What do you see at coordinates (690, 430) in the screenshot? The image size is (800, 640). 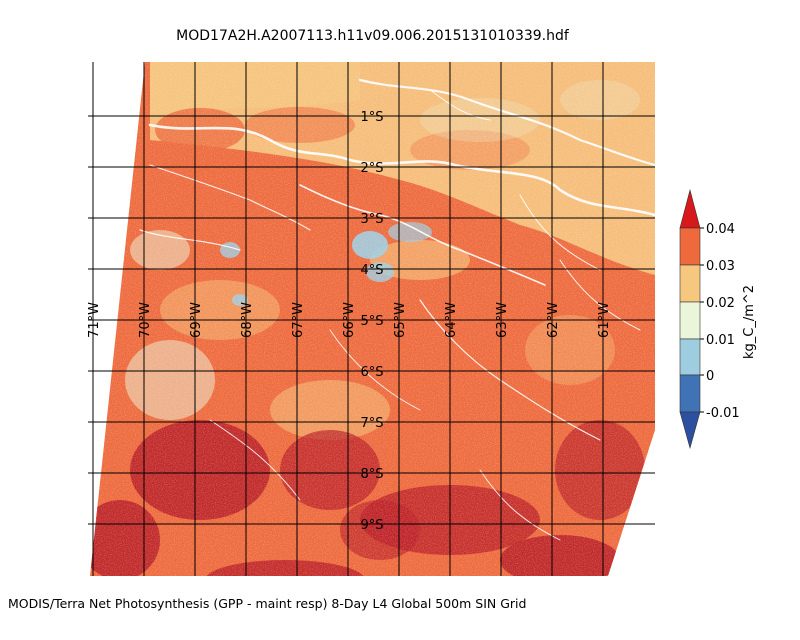 I see `colorbar-bottom-arrow` at bounding box center [690, 430].